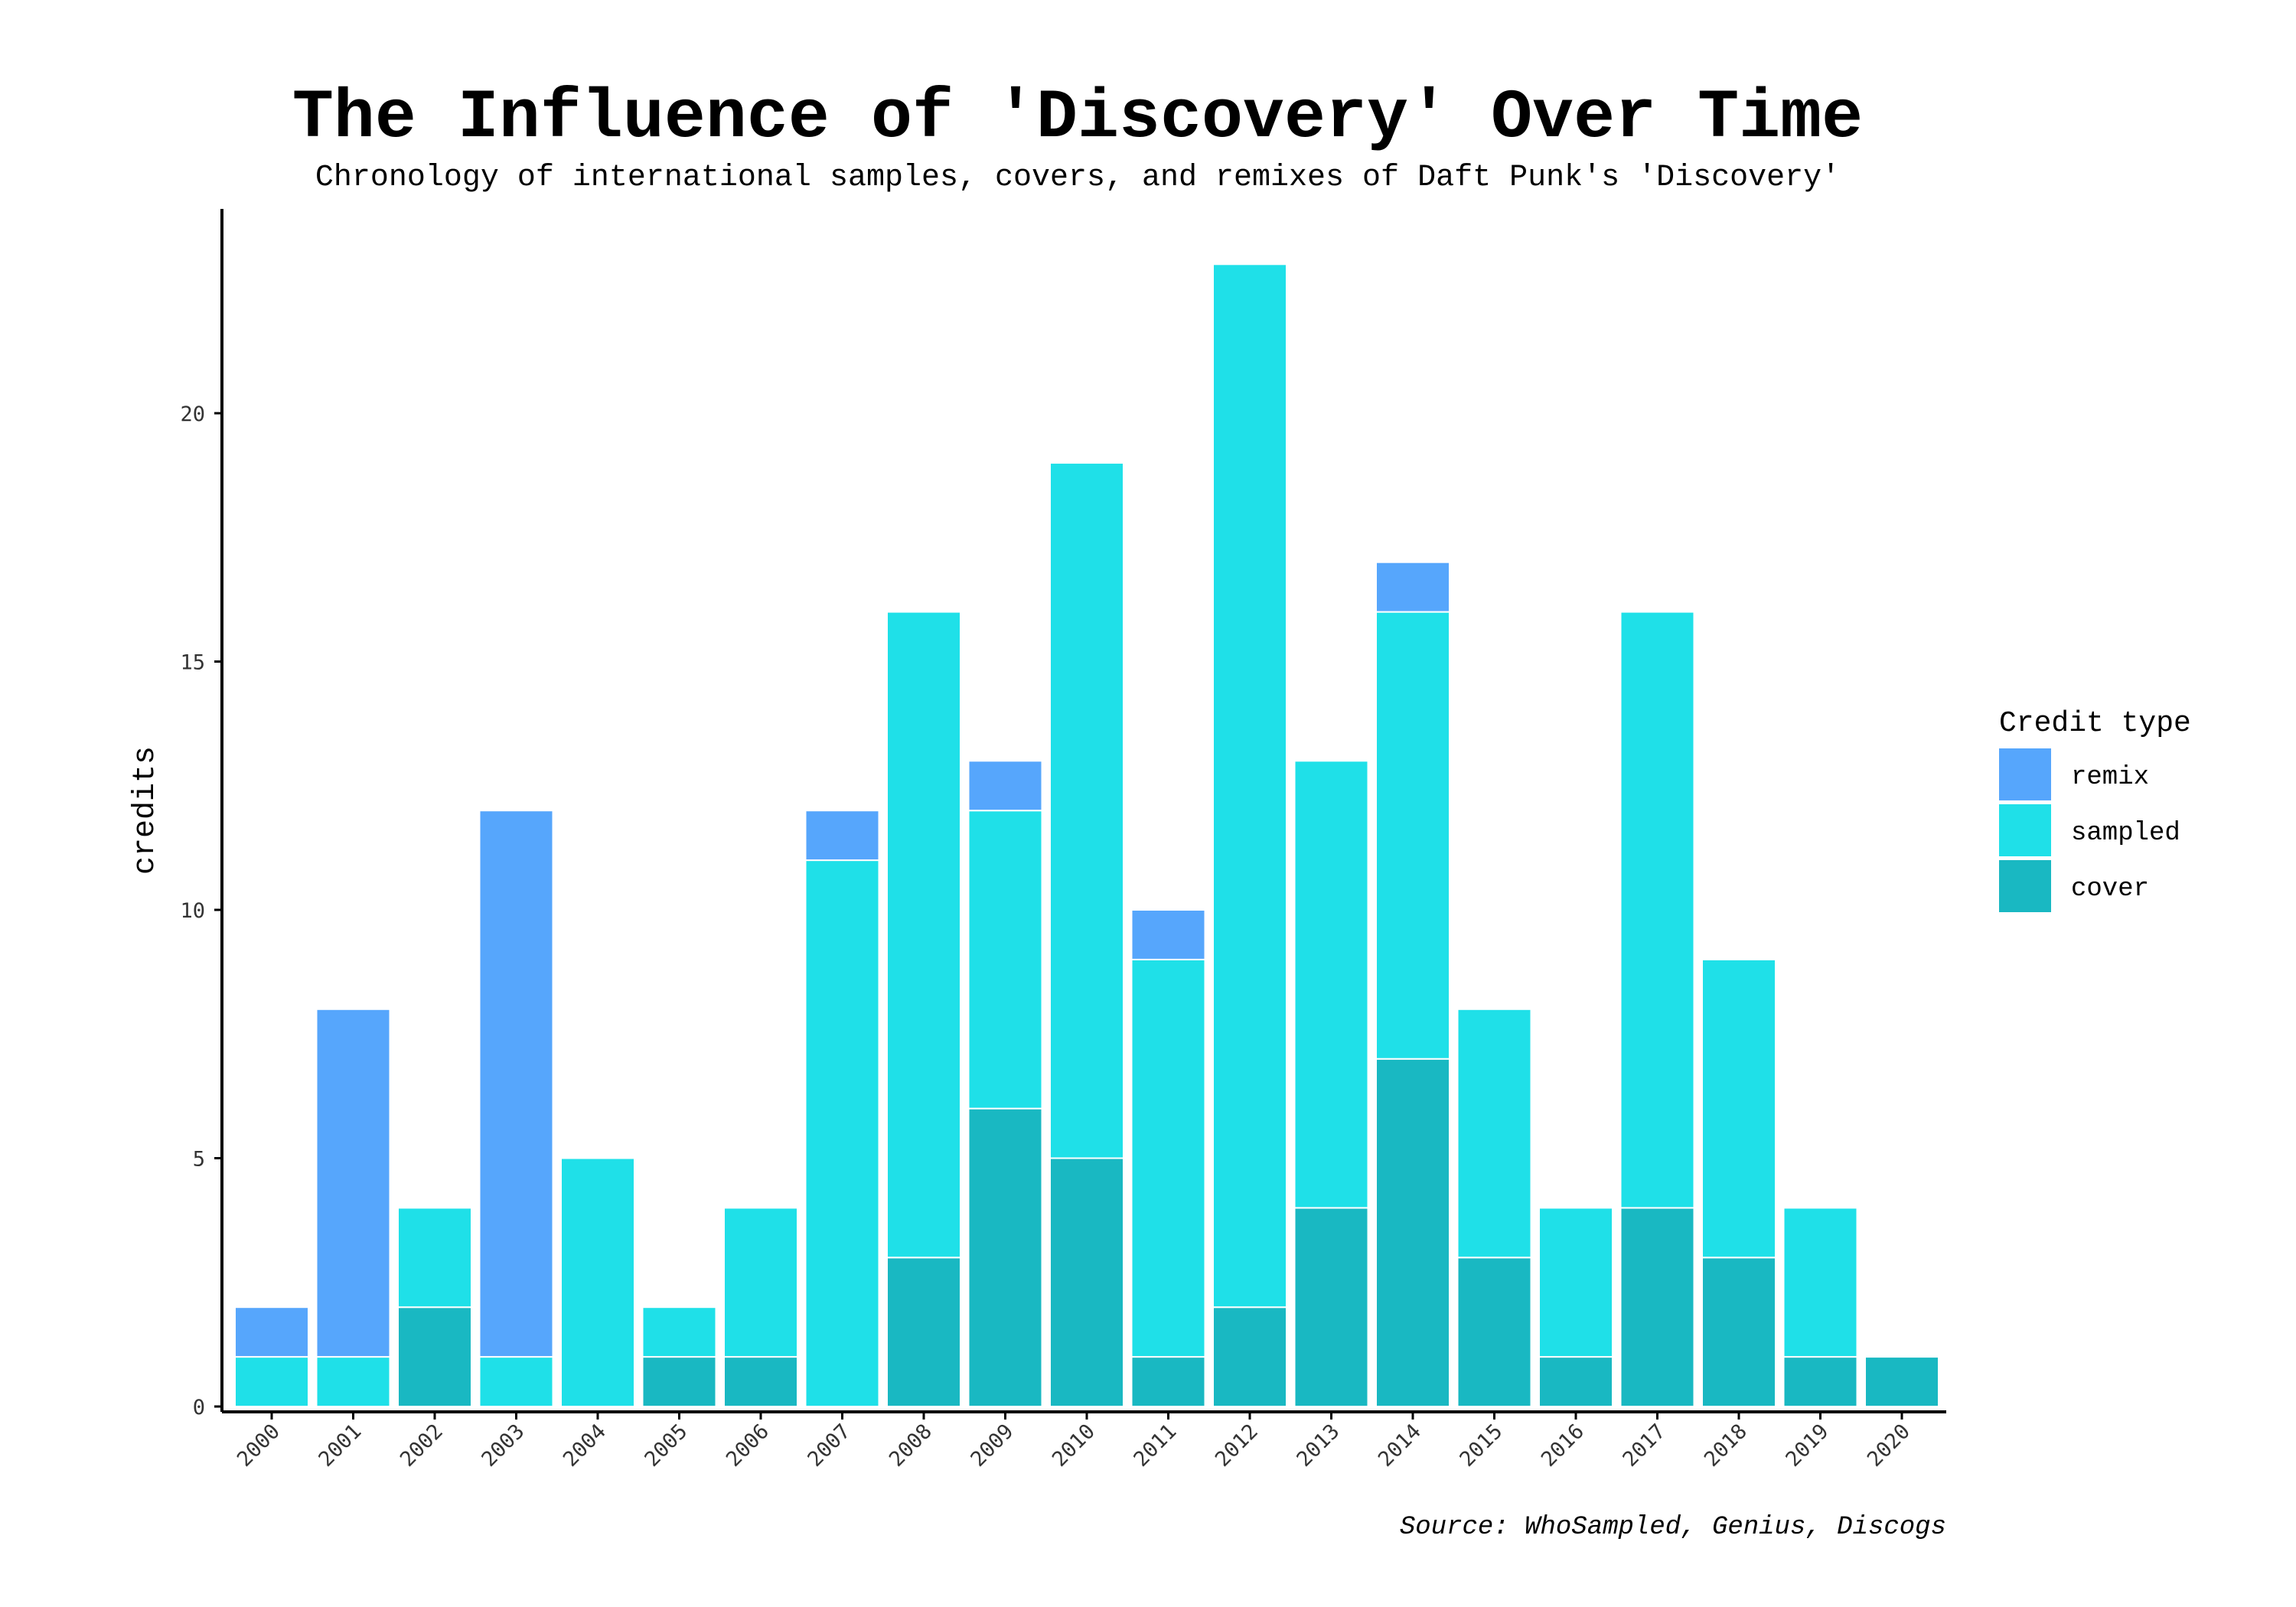 The height and width of the screenshot is (1607, 2296). I want to click on legend: Credit type remix sampled cover, so click(2095, 809).